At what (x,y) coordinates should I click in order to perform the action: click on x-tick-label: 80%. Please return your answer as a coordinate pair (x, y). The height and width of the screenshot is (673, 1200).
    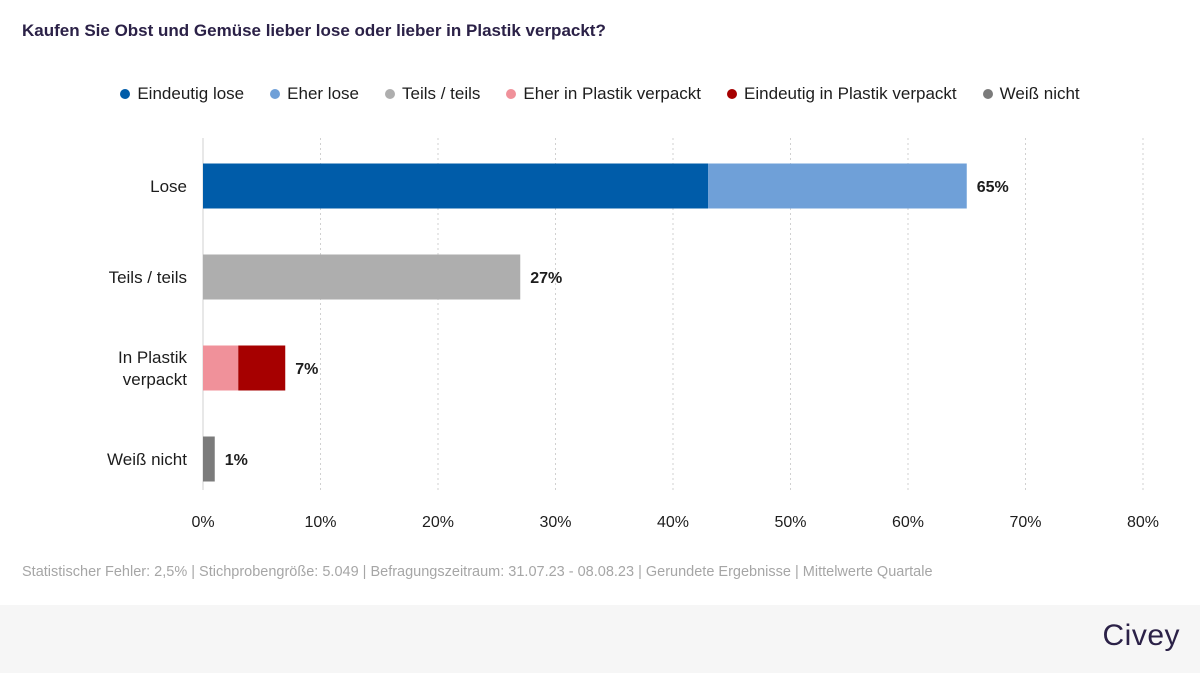
    Looking at the image, I should click on (1143, 522).